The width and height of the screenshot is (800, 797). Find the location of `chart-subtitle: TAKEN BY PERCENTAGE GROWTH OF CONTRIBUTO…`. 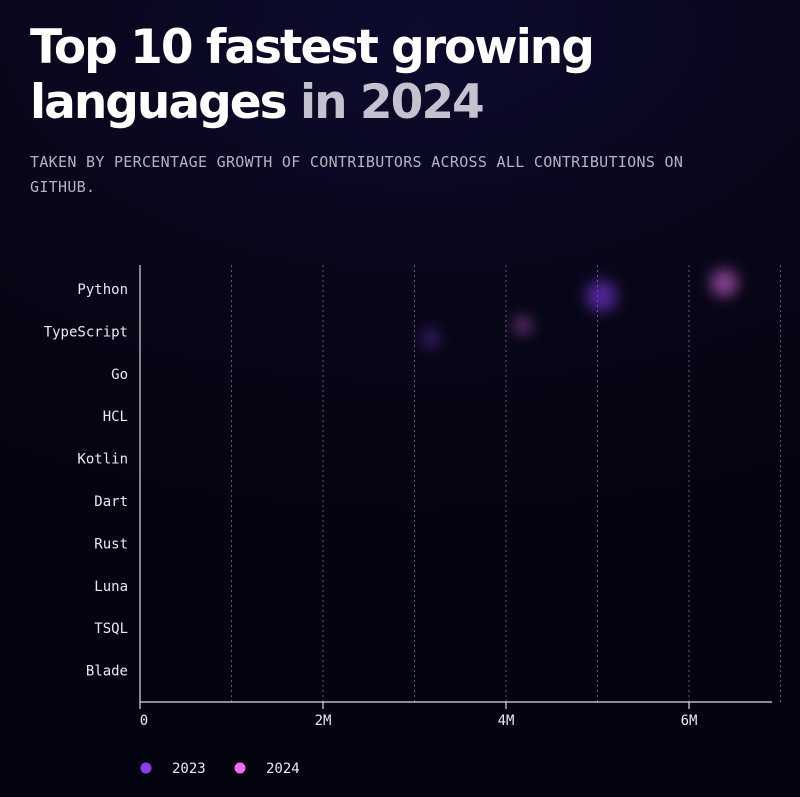

chart-subtitle: TAKEN BY PERCENTAGE GROWTH OF CONTRIBUTO… is located at coordinates (357, 174).